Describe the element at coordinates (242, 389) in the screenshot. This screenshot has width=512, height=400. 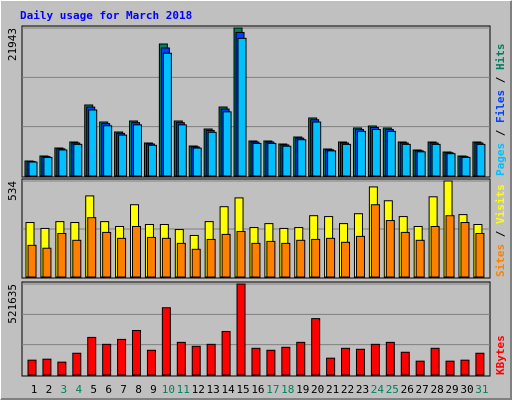
I see `x-tick-label: 15` at that location.